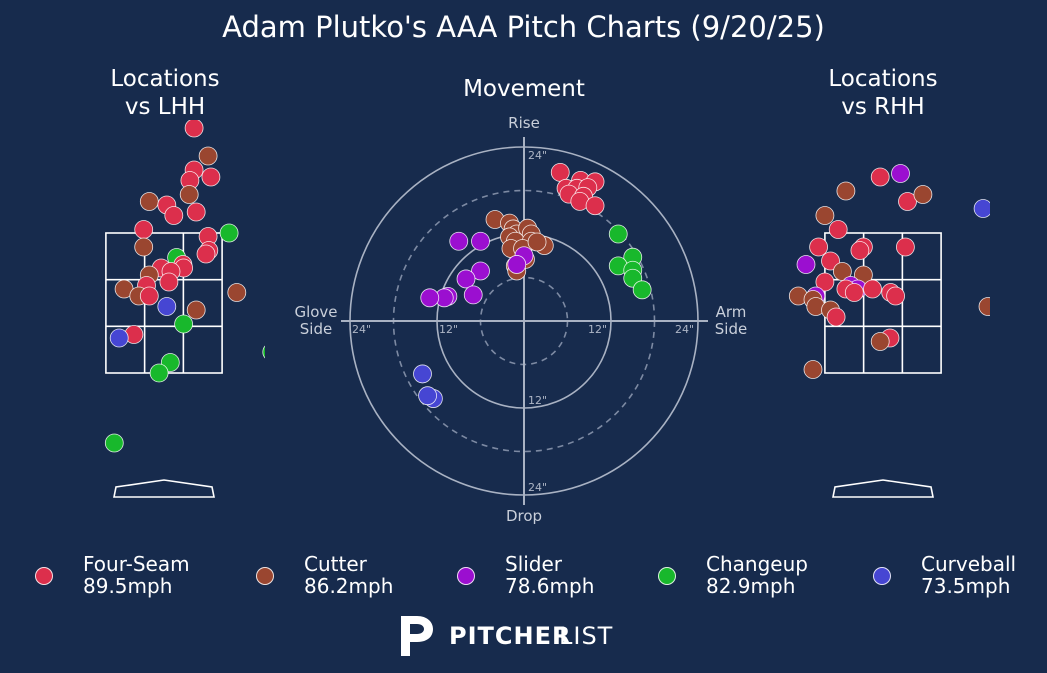 This screenshot has height=673, width=1047. I want to click on rhh-locations-title: Locations vs RHH, so click(883, 93).